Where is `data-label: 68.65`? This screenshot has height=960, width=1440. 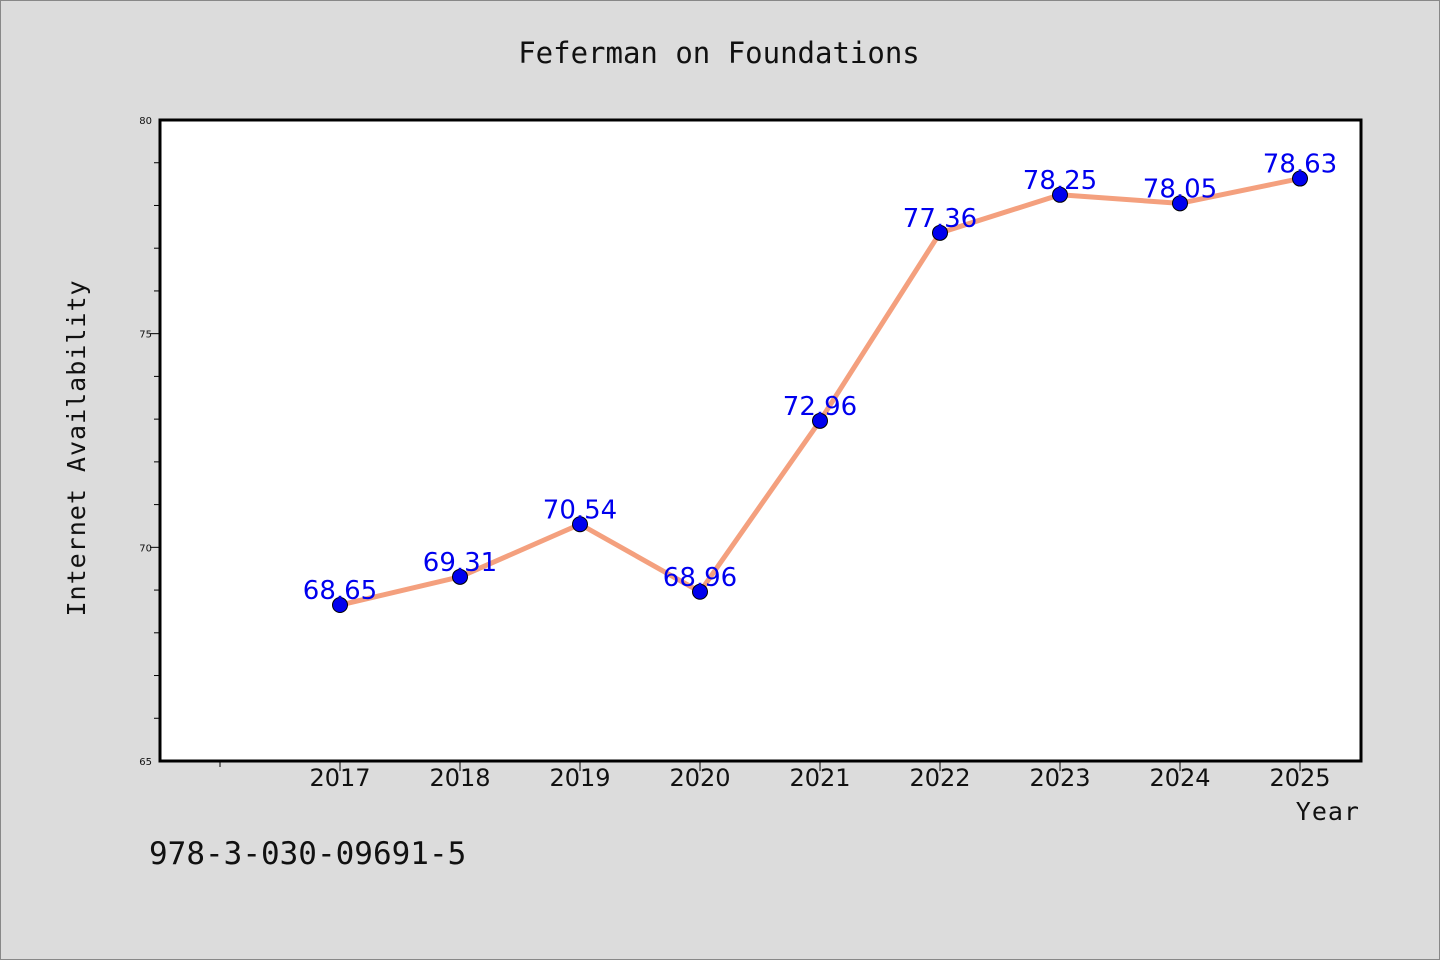
data-label: 68.65 is located at coordinates (340, 591).